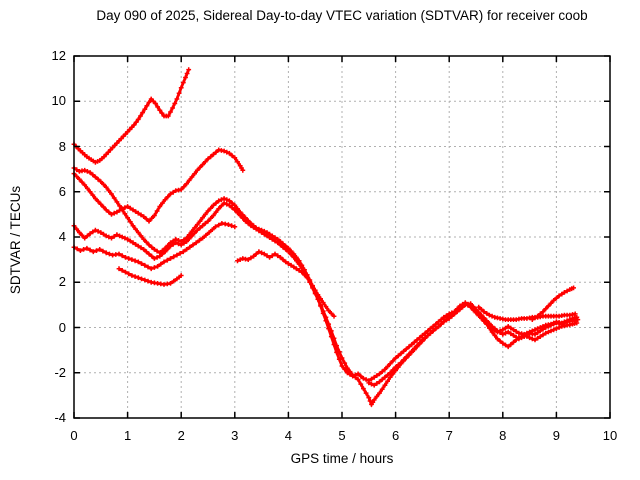  What do you see at coordinates (62, 236) in the screenshot?
I see `y-tick-label: 4` at bounding box center [62, 236].